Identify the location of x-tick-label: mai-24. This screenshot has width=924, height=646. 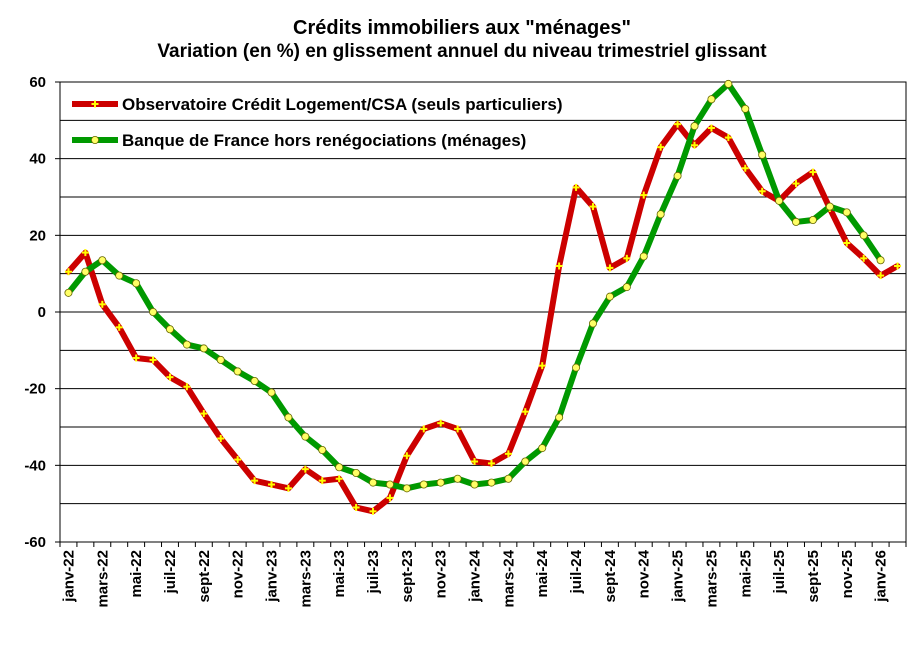
(542, 573).